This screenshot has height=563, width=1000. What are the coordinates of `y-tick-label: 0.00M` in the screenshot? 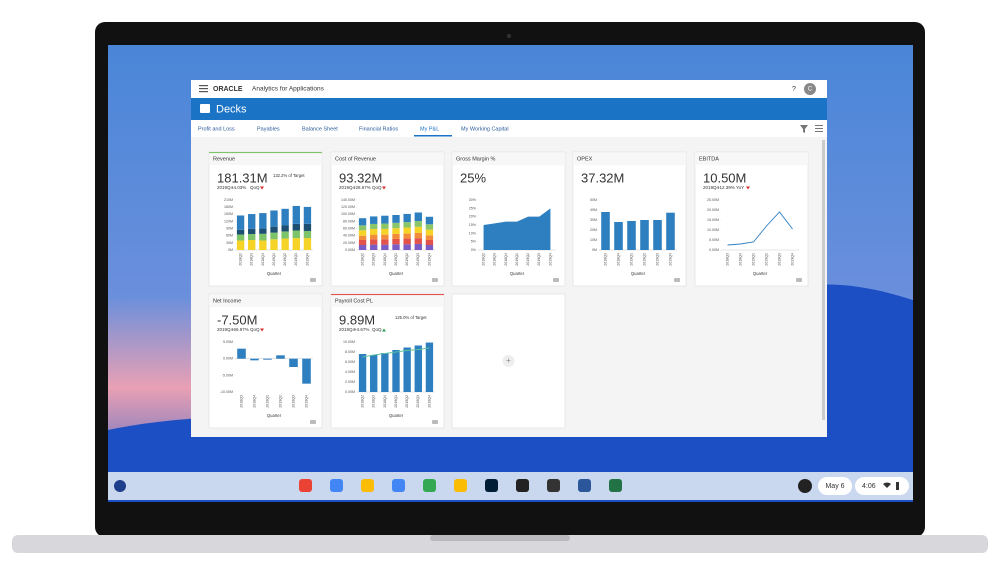 It's located at (714, 250).